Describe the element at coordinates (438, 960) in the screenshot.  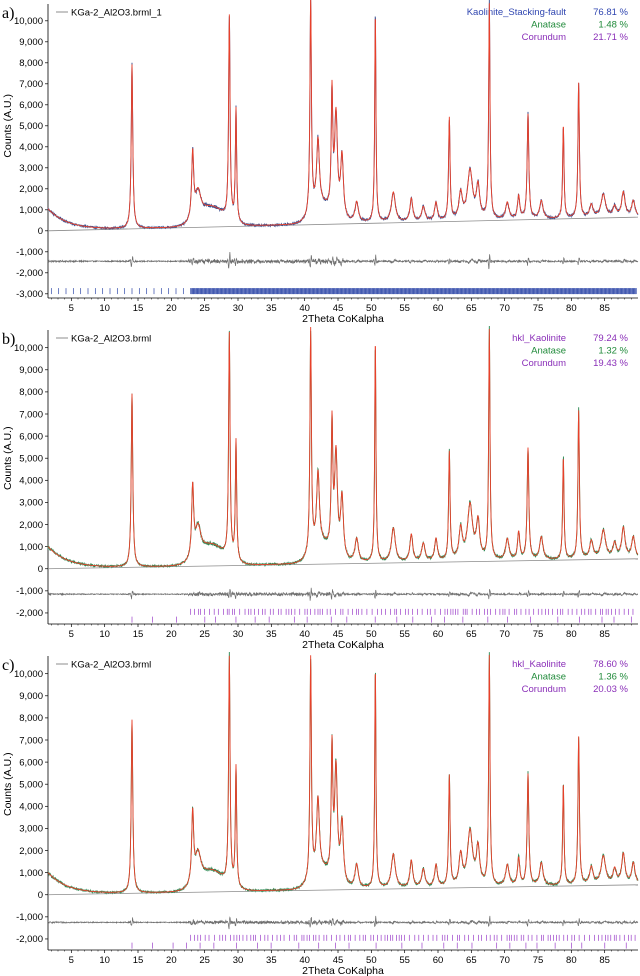
I see `x-tick-label: 60` at that location.